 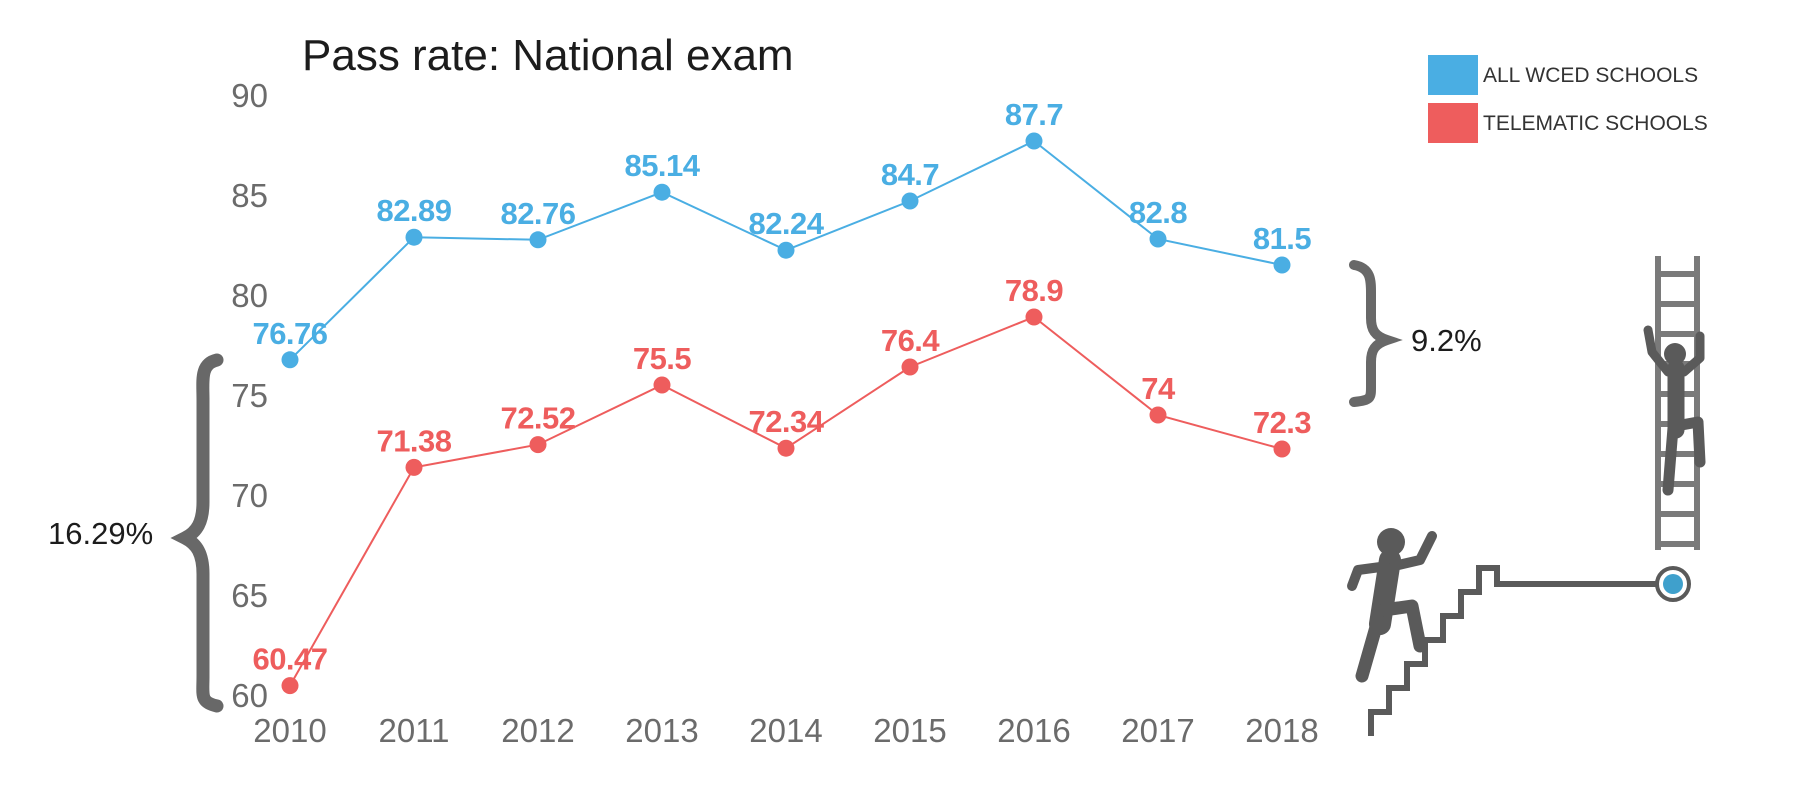 I want to click on legend: ALL WCED SCHOOLS TELEMATIC SCHOOLS, so click(x=1568, y=99).